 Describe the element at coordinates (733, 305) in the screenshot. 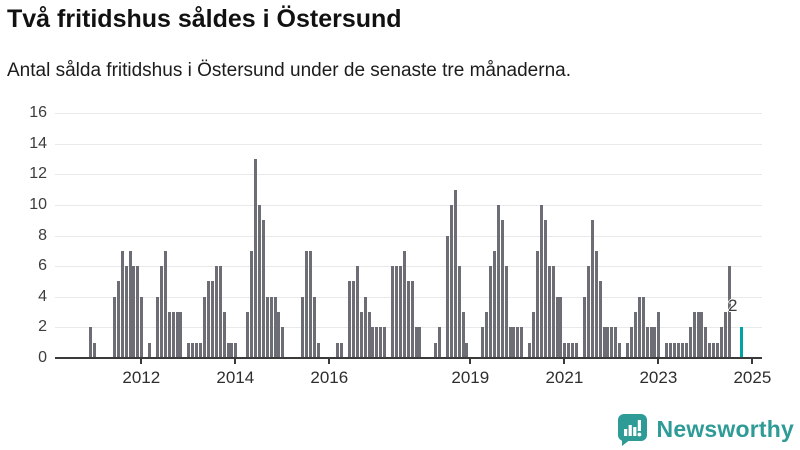

I see `last-bar-value-label: 2` at that location.